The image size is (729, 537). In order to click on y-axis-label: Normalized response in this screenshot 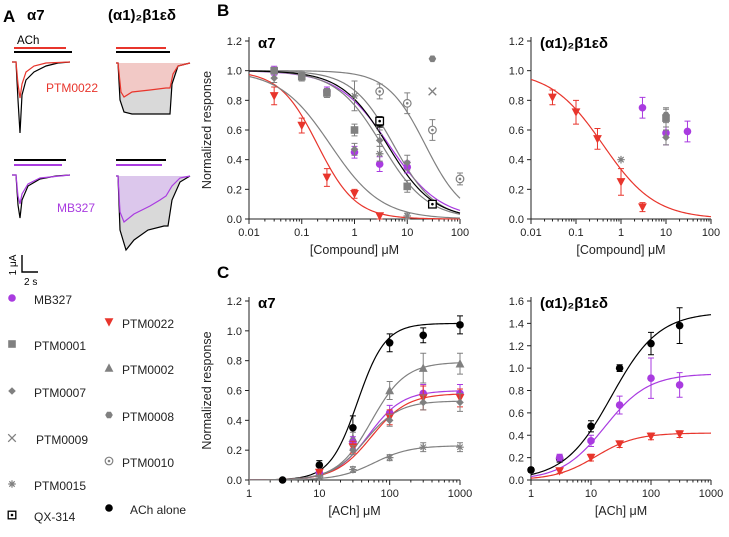, I will do `click(207, 390)`.